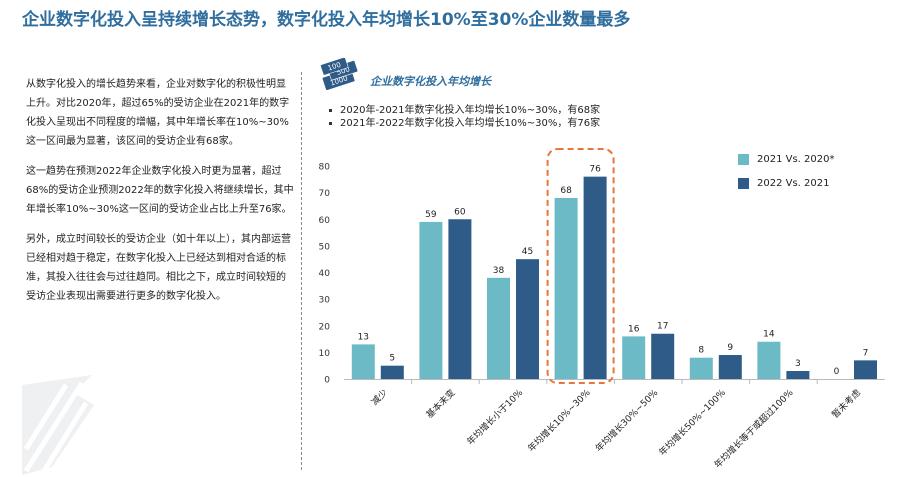 This screenshot has width=912, height=477. I want to click on data-label: 8, so click(701, 351).